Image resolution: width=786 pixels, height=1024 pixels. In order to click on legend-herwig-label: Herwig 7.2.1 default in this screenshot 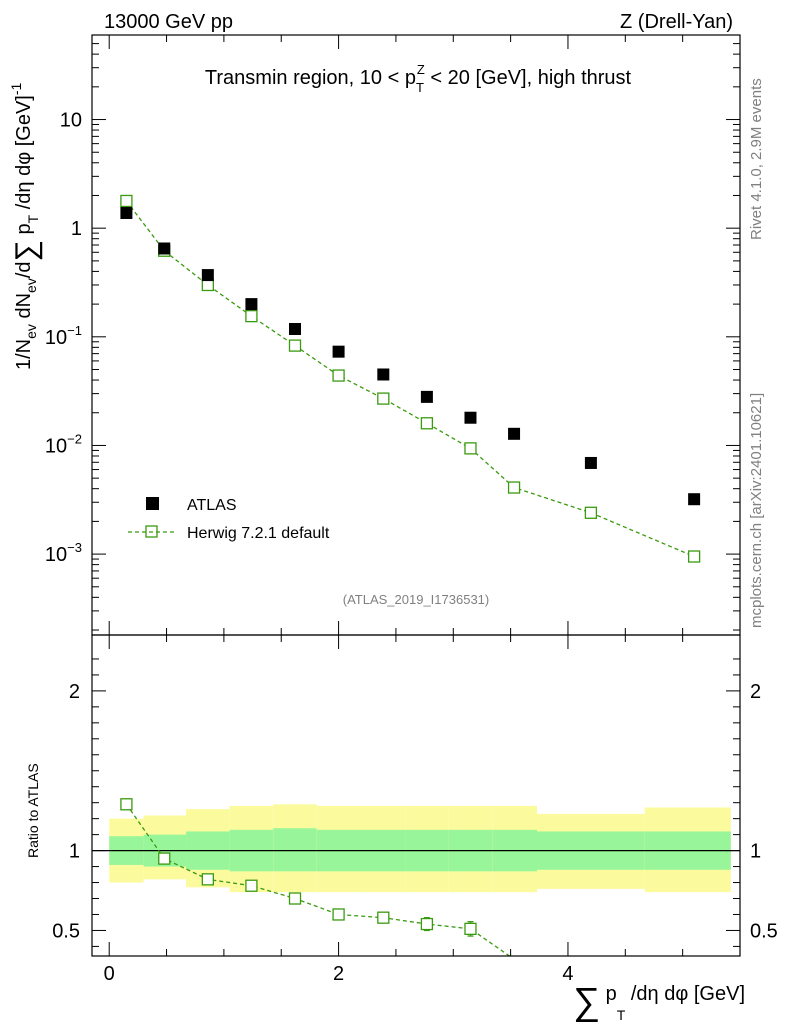, I will do `click(258, 533)`.